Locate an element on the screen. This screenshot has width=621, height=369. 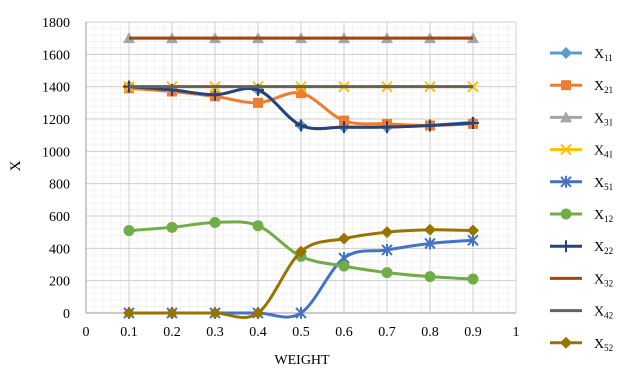
legend-entry-x22: X22 is located at coordinates (581, 248).